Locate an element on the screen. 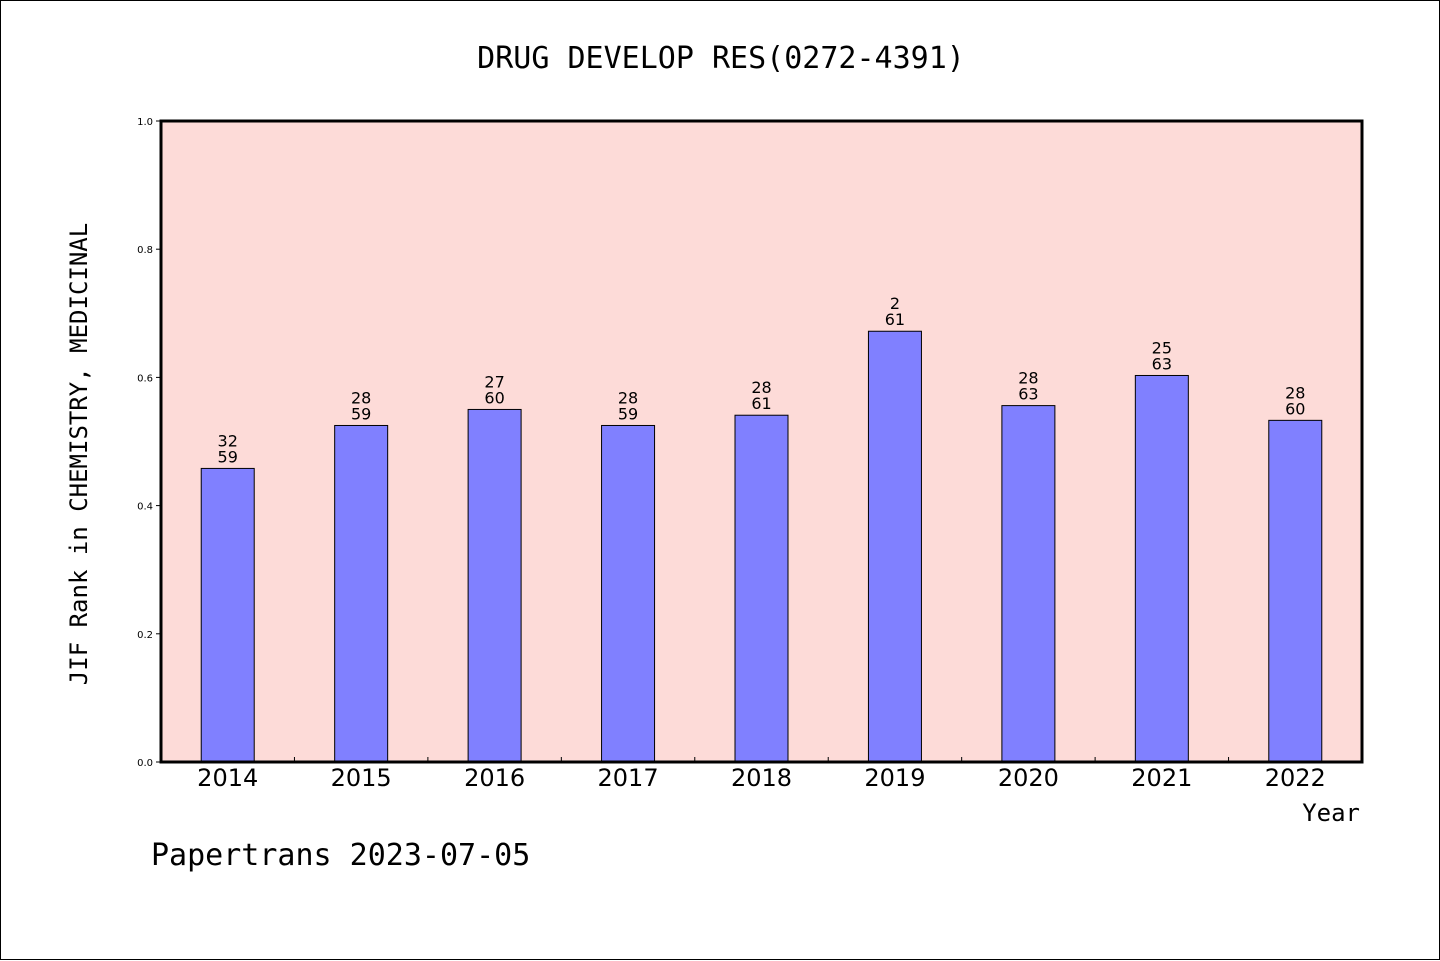 This screenshot has height=961, width=1440. y-tick-label: 0.0 is located at coordinates (145, 763).